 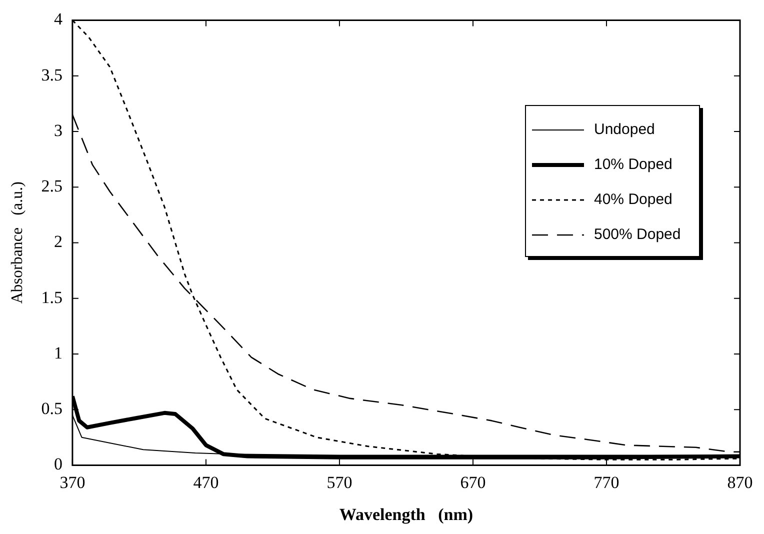 I want to click on legend-label: Undoped, so click(x=624, y=129).